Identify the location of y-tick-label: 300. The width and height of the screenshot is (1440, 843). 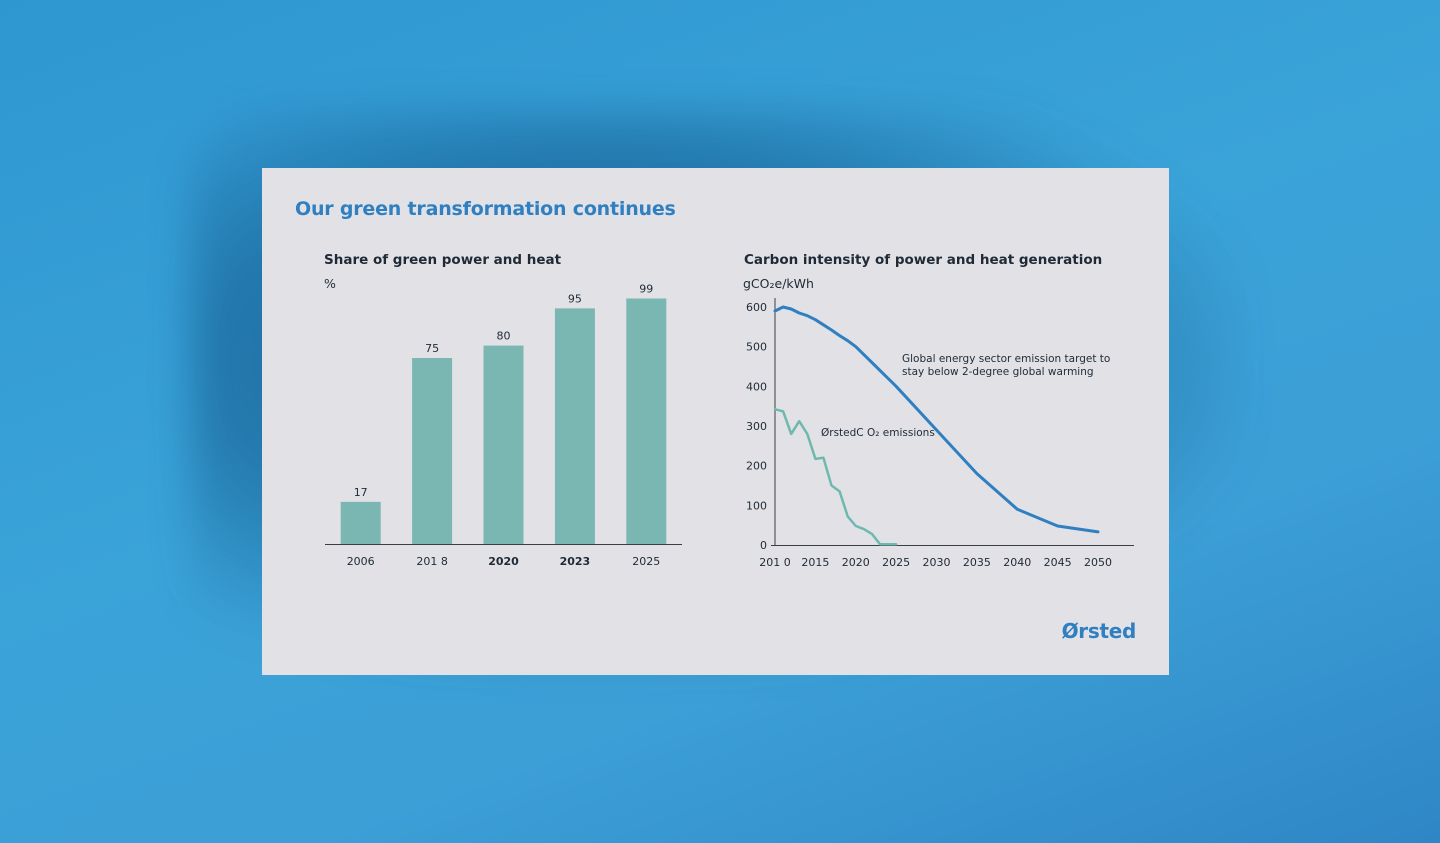
(756, 426).